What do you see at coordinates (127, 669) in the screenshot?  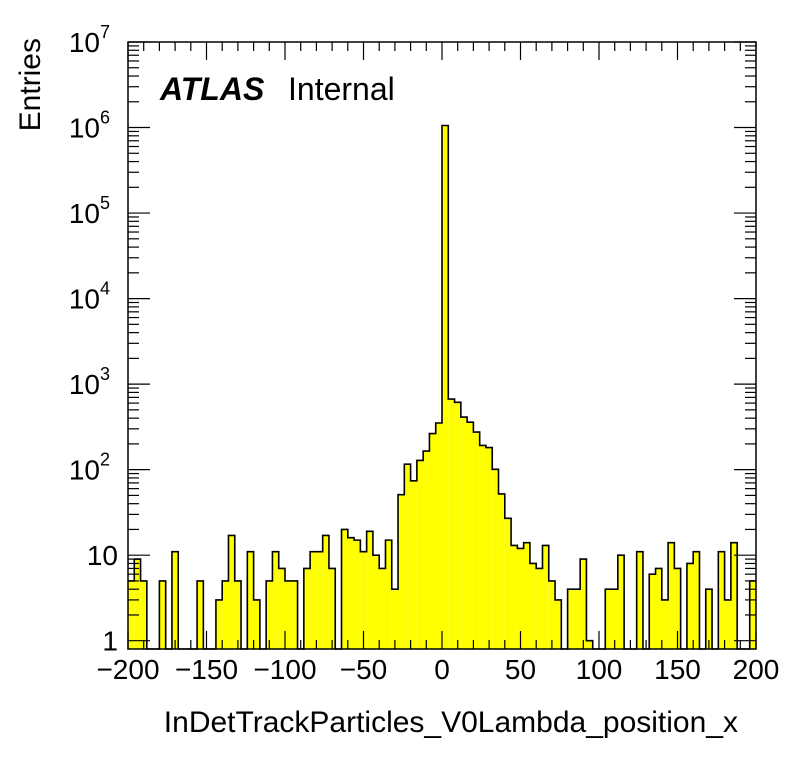 I see `x-tick-label: −200` at bounding box center [127, 669].